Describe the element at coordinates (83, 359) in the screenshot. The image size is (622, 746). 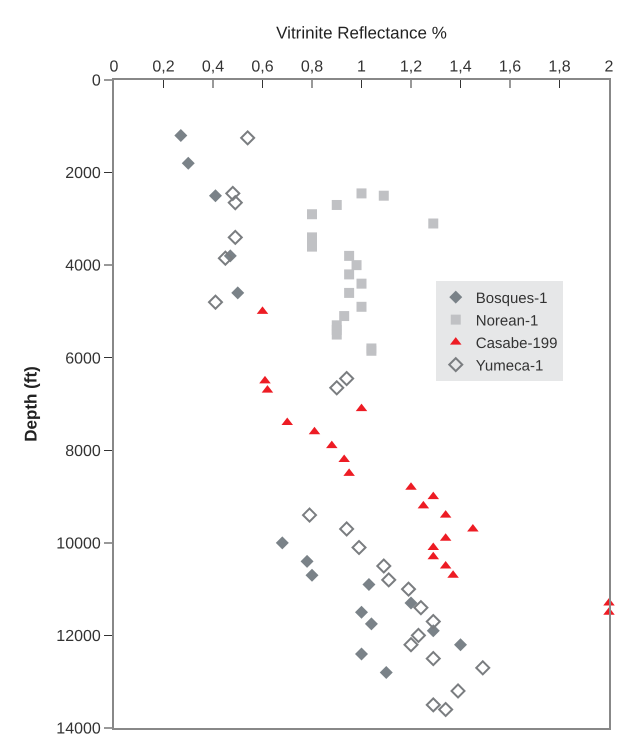
I see `y-tick-label: 6000` at that location.